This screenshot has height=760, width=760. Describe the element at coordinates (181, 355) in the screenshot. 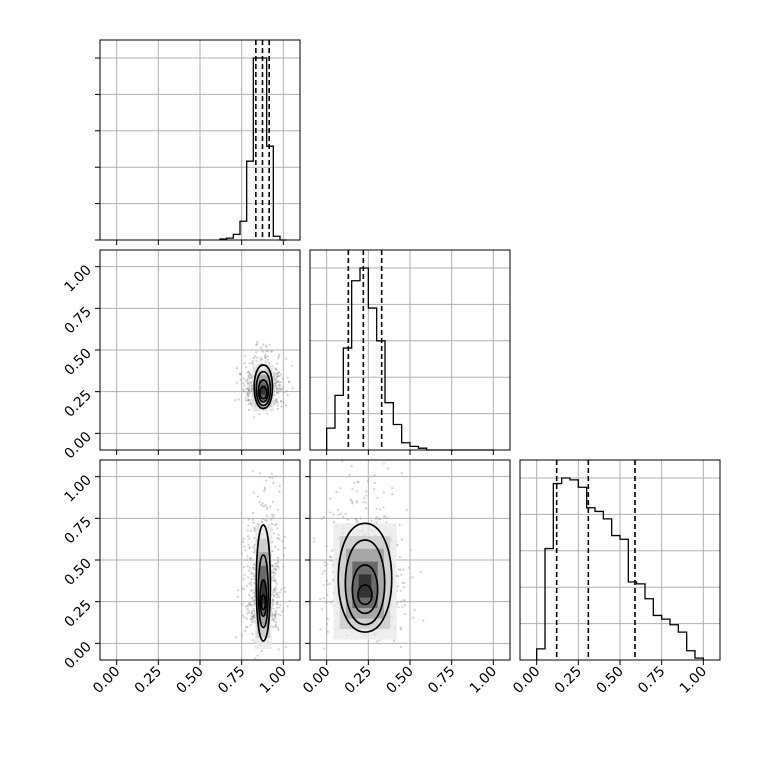

I see `density-panel-0: 0.00 0.25 0.50 0.75 1.00` at that location.